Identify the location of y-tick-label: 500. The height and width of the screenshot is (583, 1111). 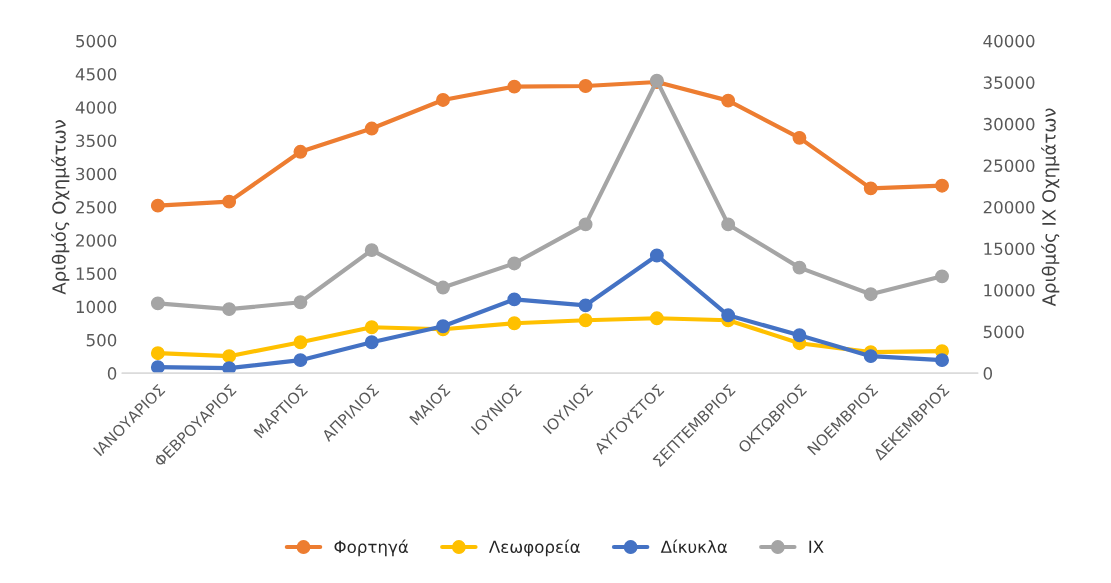
(101, 340).